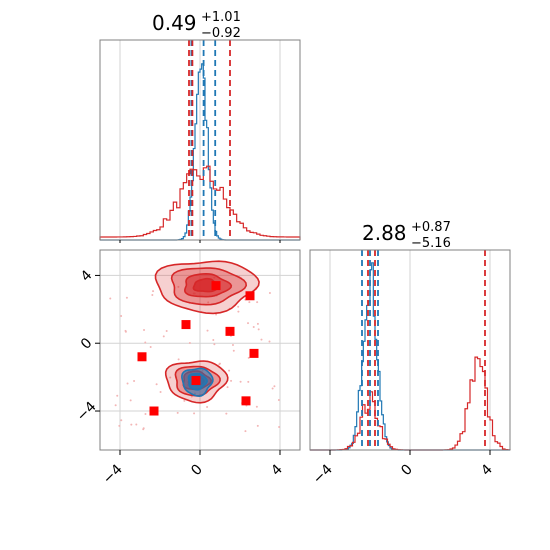 This screenshot has height=550, width=550. I want to click on histogram-param-1-panel, so click(410, 350).